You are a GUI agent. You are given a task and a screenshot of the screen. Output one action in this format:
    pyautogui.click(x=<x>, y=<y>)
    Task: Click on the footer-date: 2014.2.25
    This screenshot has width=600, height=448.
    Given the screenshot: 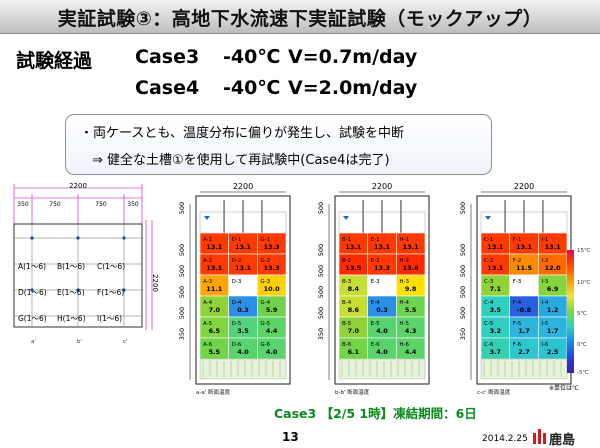 What is the action you would take?
    pyautogui.click(x=505, y=439)
    